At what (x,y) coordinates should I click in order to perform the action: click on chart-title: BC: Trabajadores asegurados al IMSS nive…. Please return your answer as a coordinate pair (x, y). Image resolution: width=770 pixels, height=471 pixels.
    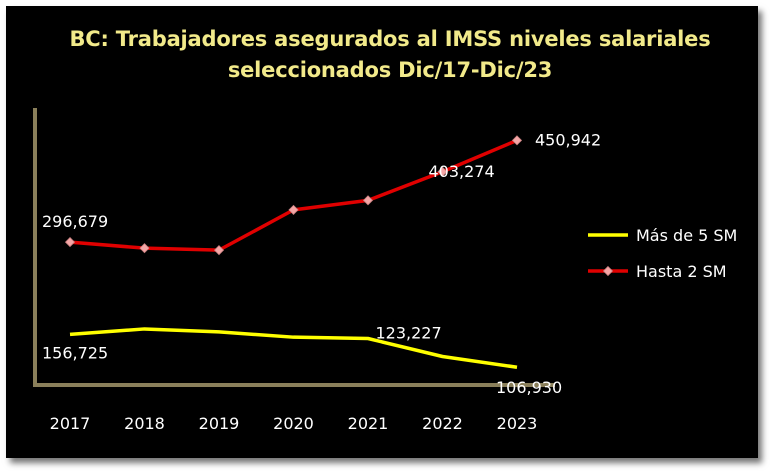
    Looking at the image, I should click on (390, 55).